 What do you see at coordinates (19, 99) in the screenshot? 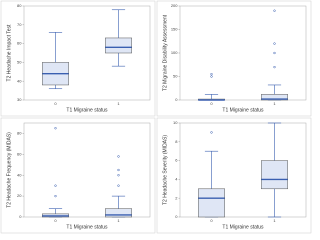
I see `y-tick-label: 30` at bounding box center [19, 99].